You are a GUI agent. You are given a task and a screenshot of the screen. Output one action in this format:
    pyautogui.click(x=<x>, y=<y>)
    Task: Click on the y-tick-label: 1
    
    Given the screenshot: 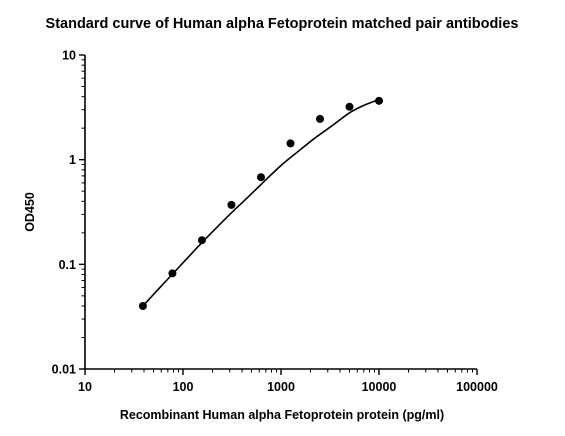 What is the action you would take?
    pyautogui.click(x=72, y=160)
    